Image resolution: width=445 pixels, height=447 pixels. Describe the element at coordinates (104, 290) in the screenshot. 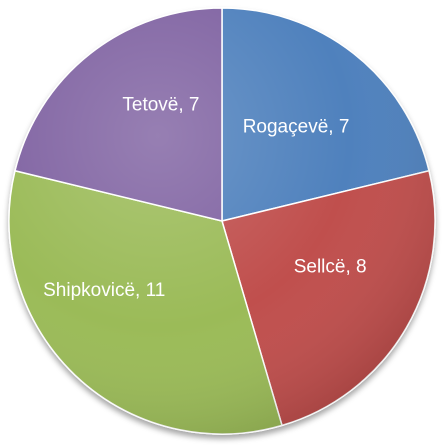

I see `pie-label-shipkovice: Shipkovicë, 11` at that location.